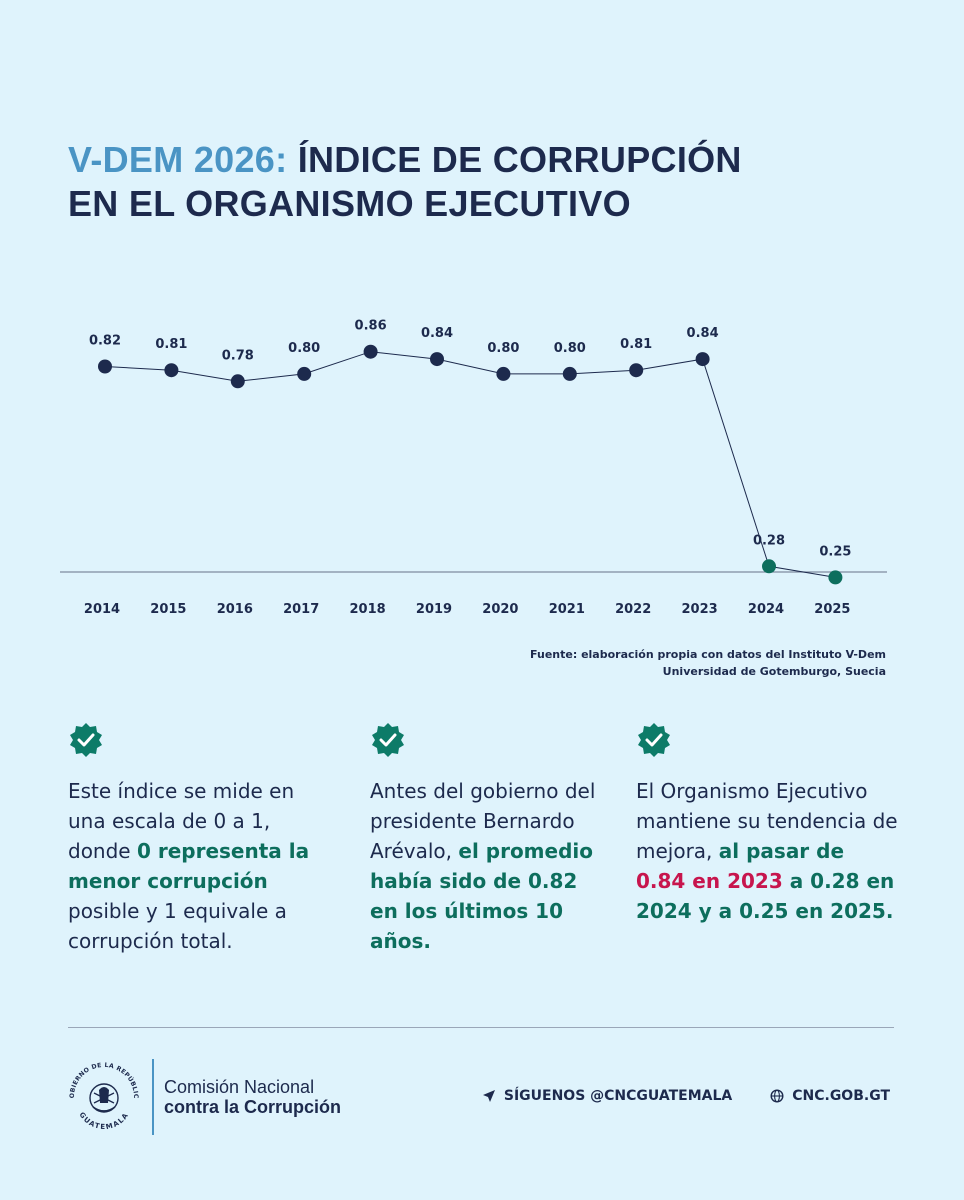 The height and width of the screenshot is (1200, 964). Describe the element at coordinates (835, 551) in the screenshot. I see `data-label: 0.25` at that location.